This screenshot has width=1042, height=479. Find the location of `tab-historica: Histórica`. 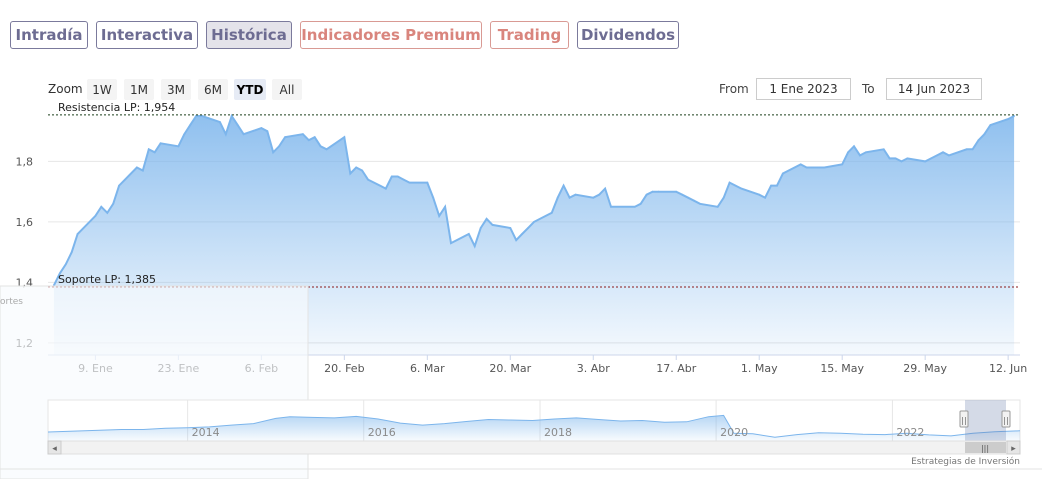

tab-historica: Histórica is located at coordinates (249, 35).